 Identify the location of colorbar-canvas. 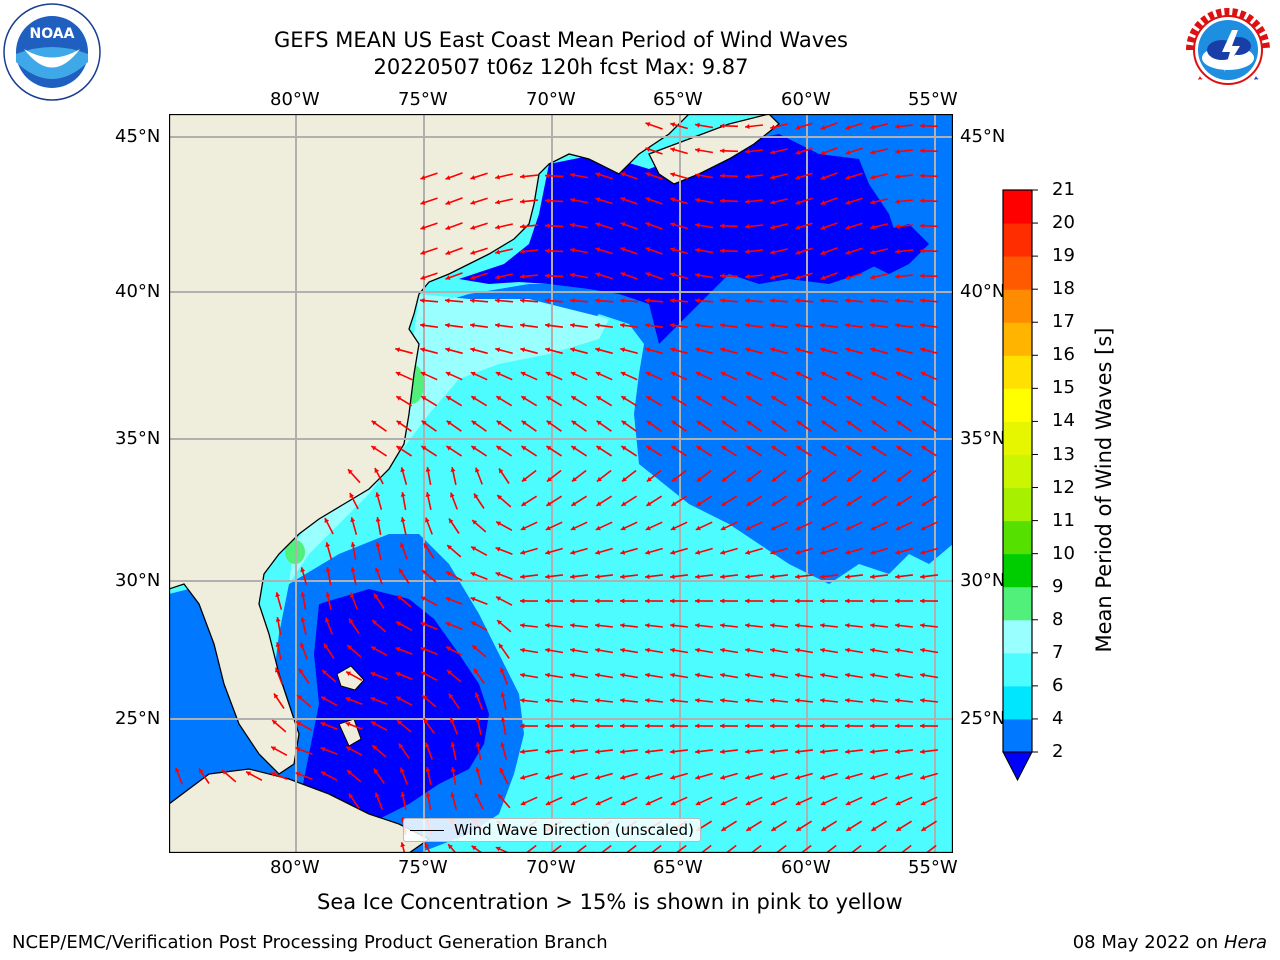
(1020, 485).